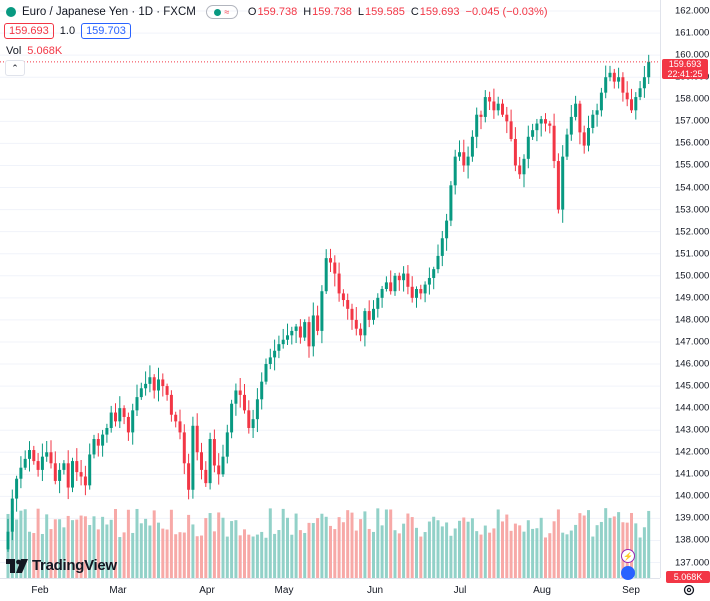 The image size is (710, 601). Describe the element at coordinates (692, 342) in the screenshot. I see `price-tick-label: 147.000` at that location.